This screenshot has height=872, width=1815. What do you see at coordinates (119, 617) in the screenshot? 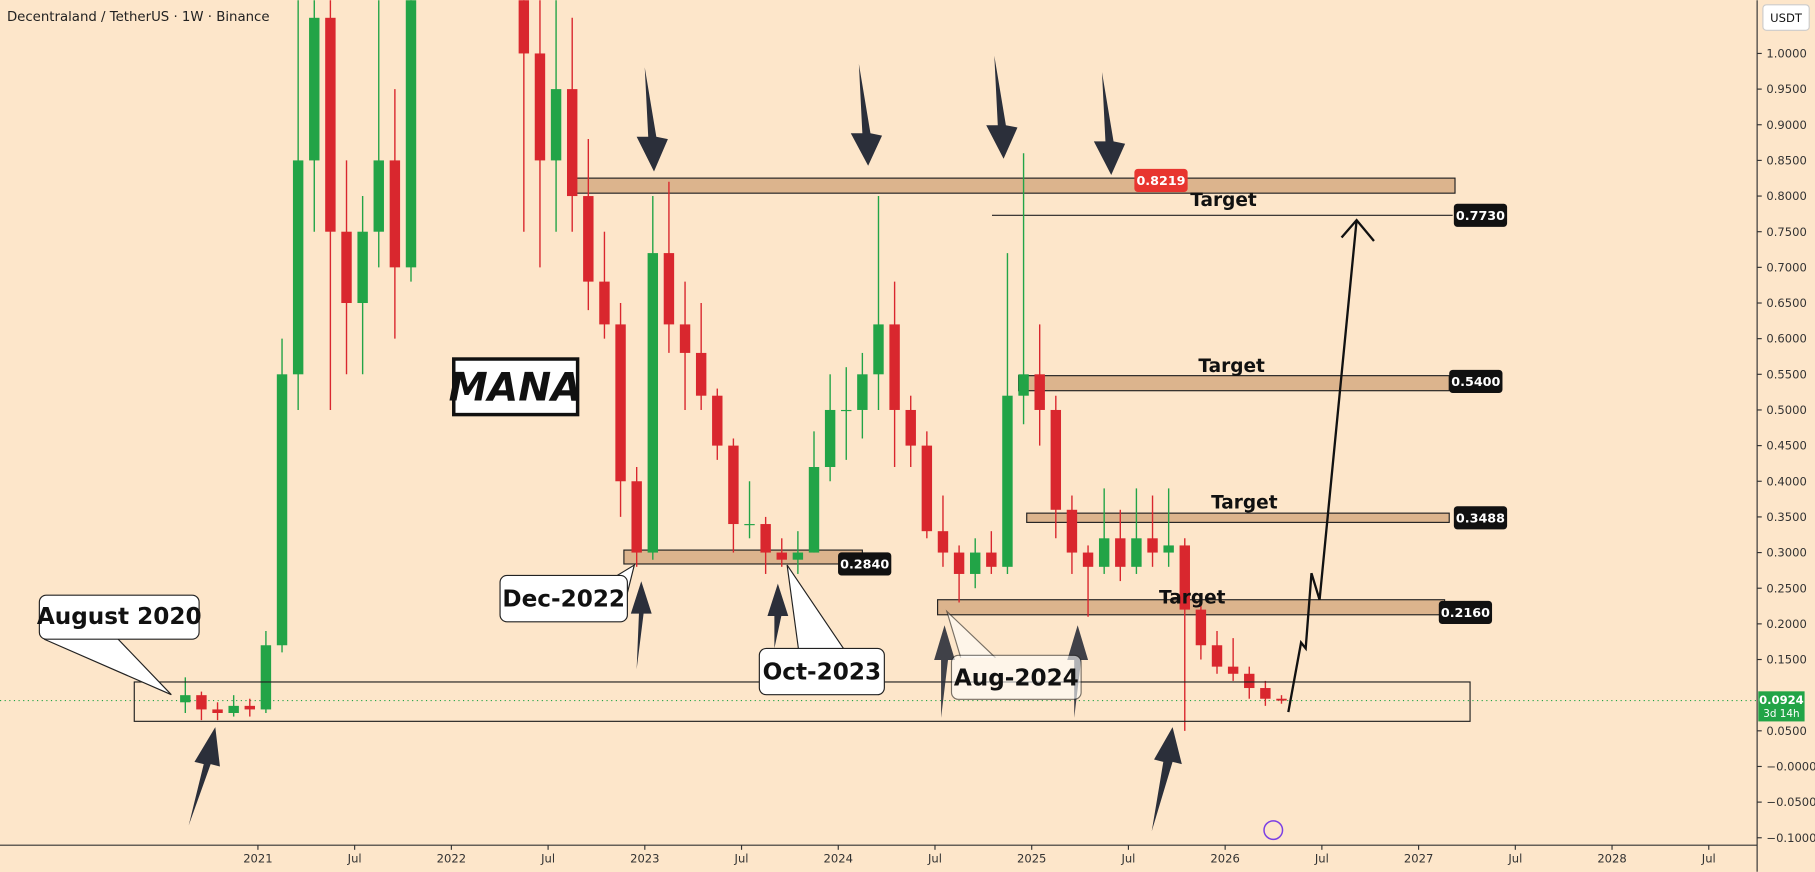
I see `callout-label: August 2020` at bounding box center [119, 617].